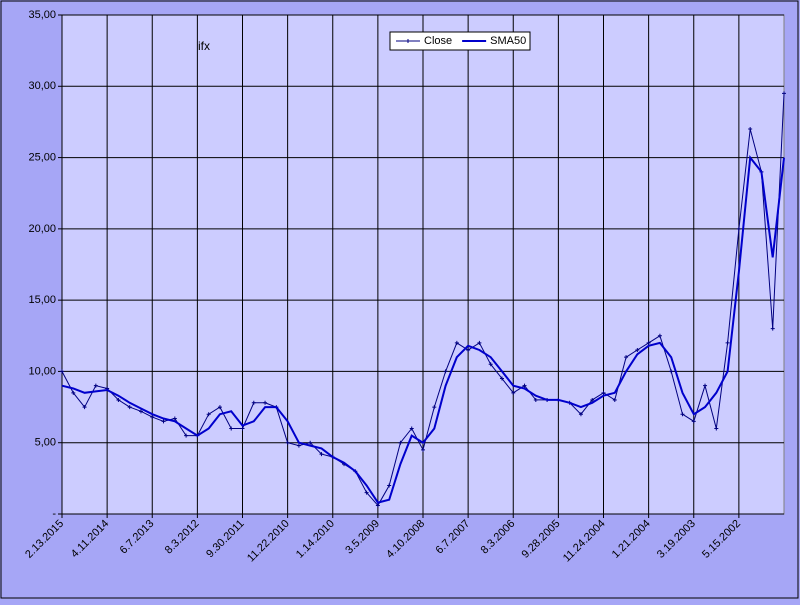 This screenshot has width=800, height=605. Describe the element at coordinates (42, 157) in the screenshot. I see `y-tick-label: 25,00` at that location.